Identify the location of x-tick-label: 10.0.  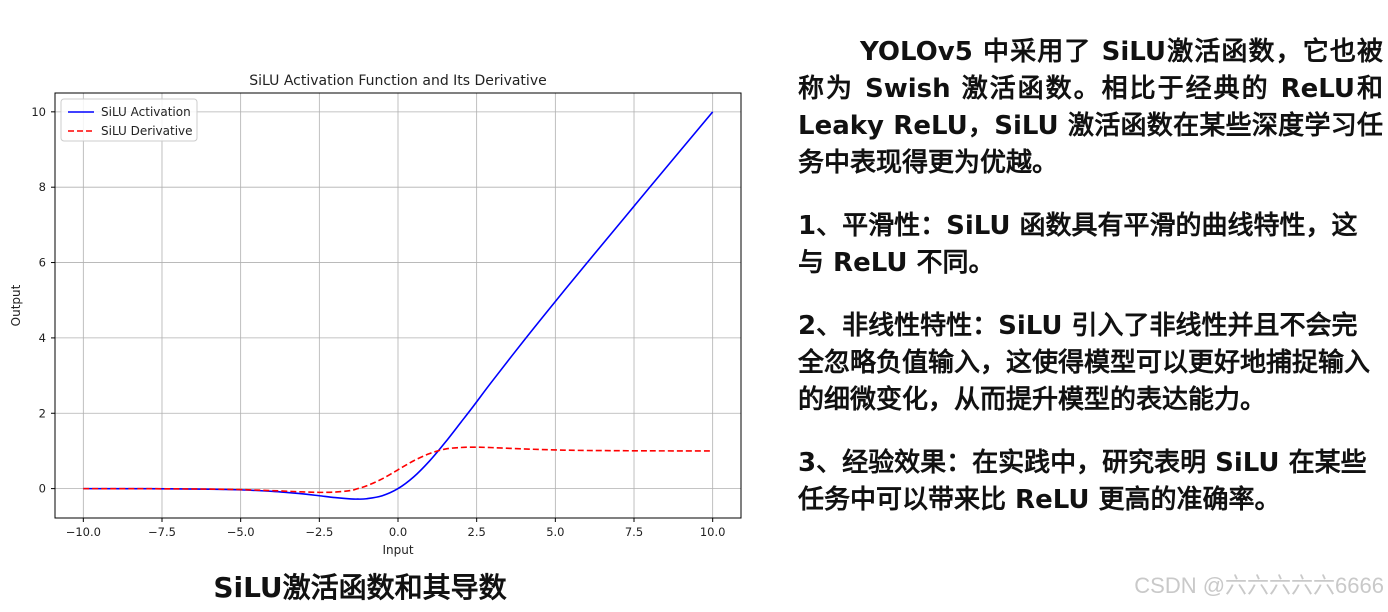
(713, 532).